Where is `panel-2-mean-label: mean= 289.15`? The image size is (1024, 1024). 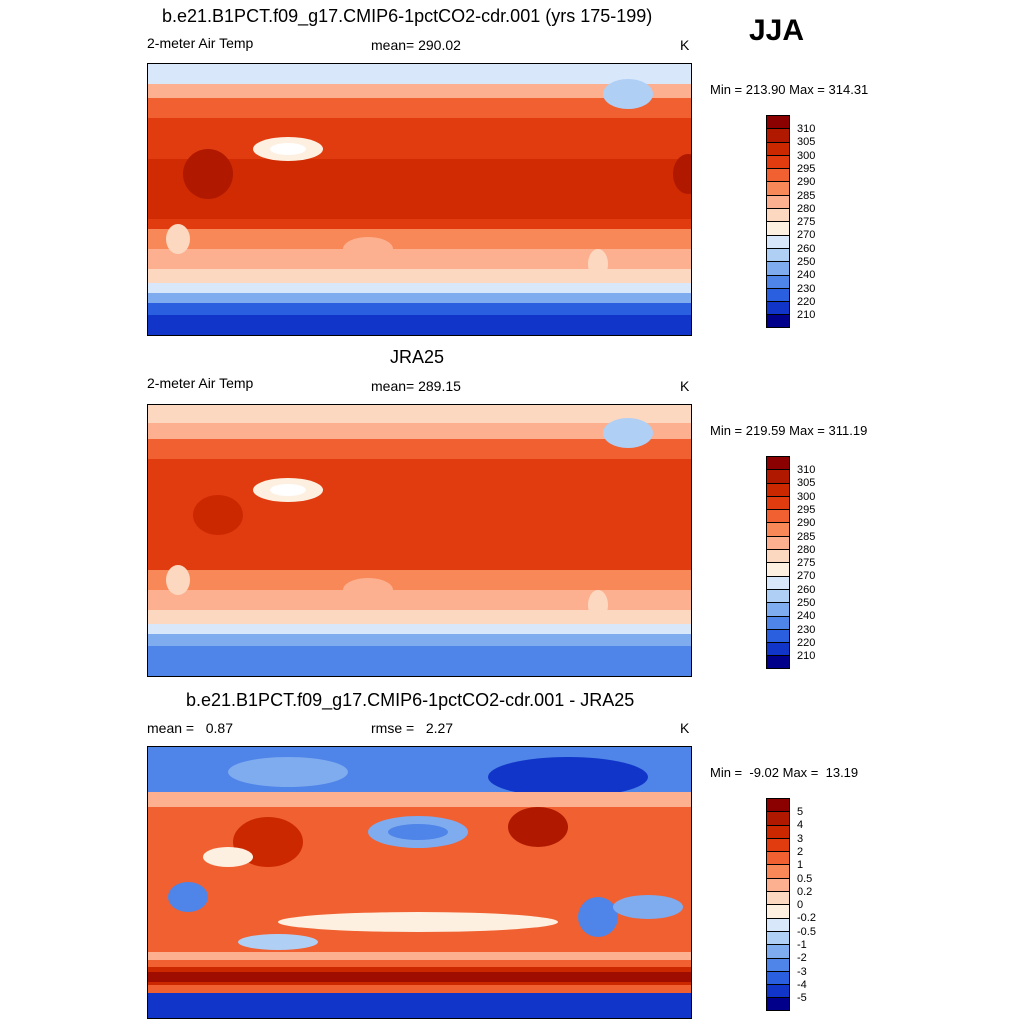
panel-2-mean-label: mean= 289.15 is located at coordinates (416, 386).